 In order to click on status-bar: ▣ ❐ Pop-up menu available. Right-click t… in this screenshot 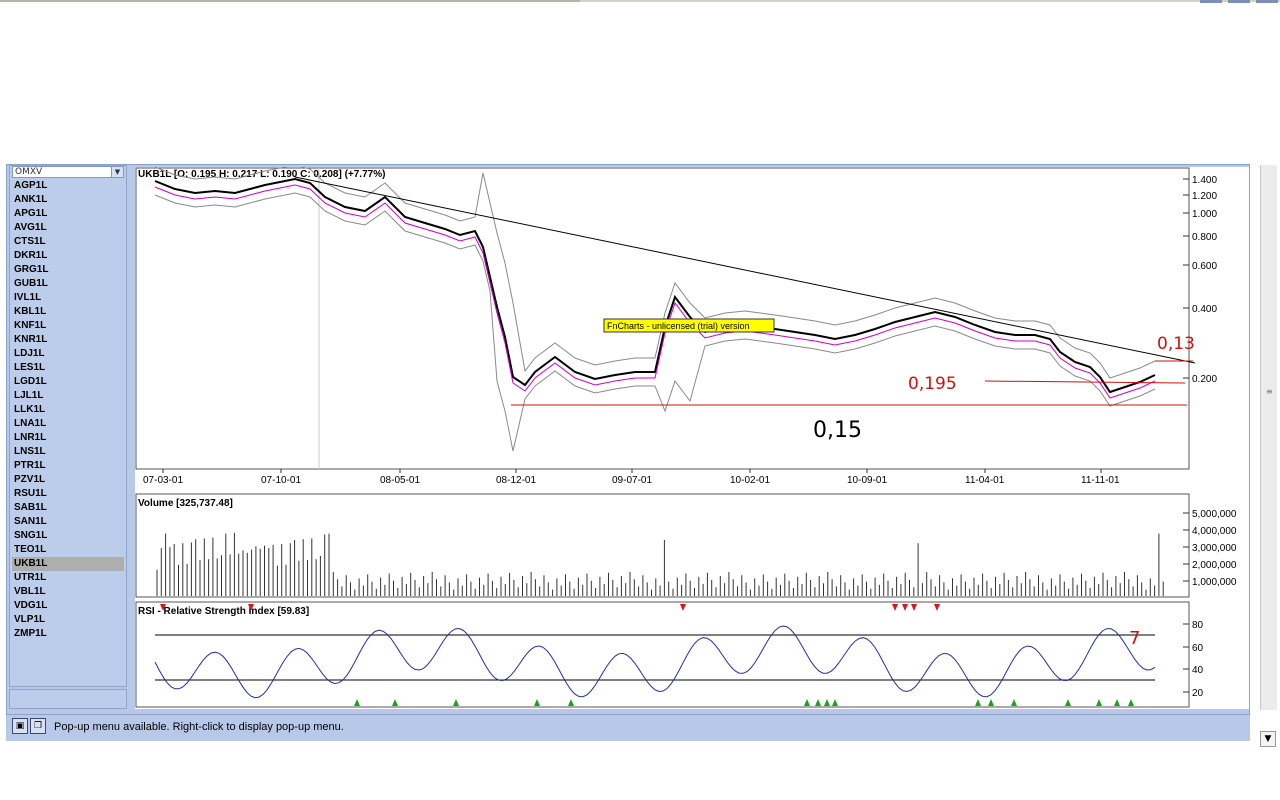, I will do `click(628, 727)`.